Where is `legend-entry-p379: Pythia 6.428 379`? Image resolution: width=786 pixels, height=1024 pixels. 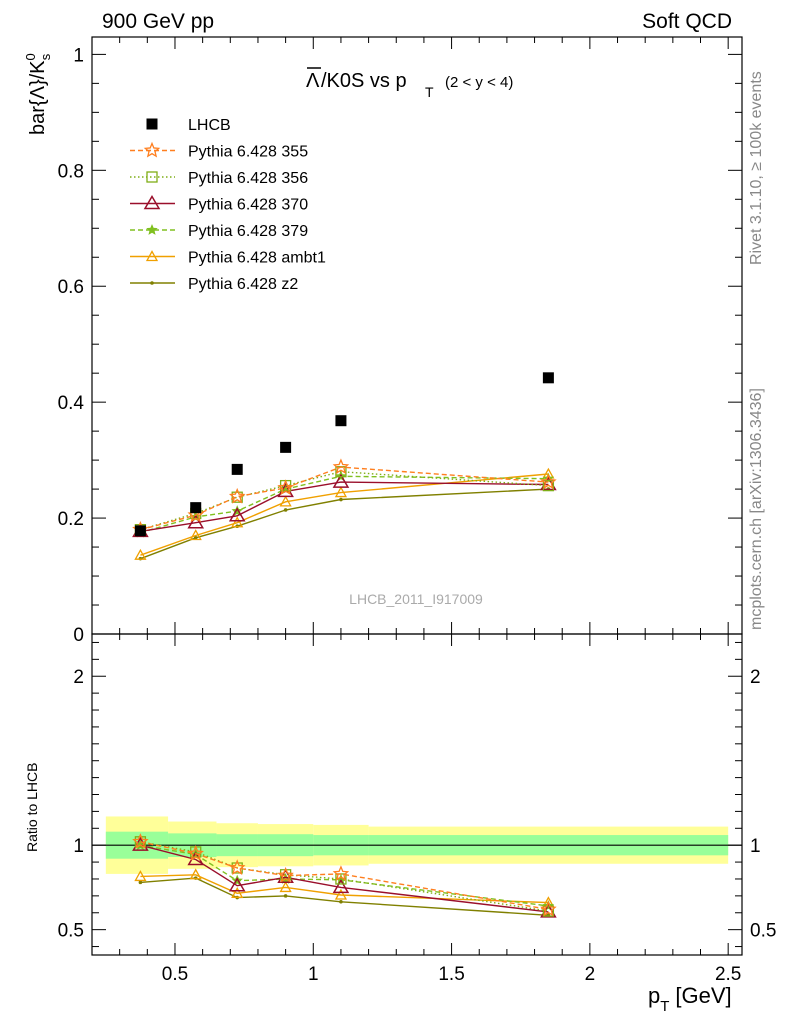 legend-entry-p379: Pythia 6.428 379 is located at coordinates (219, 231).